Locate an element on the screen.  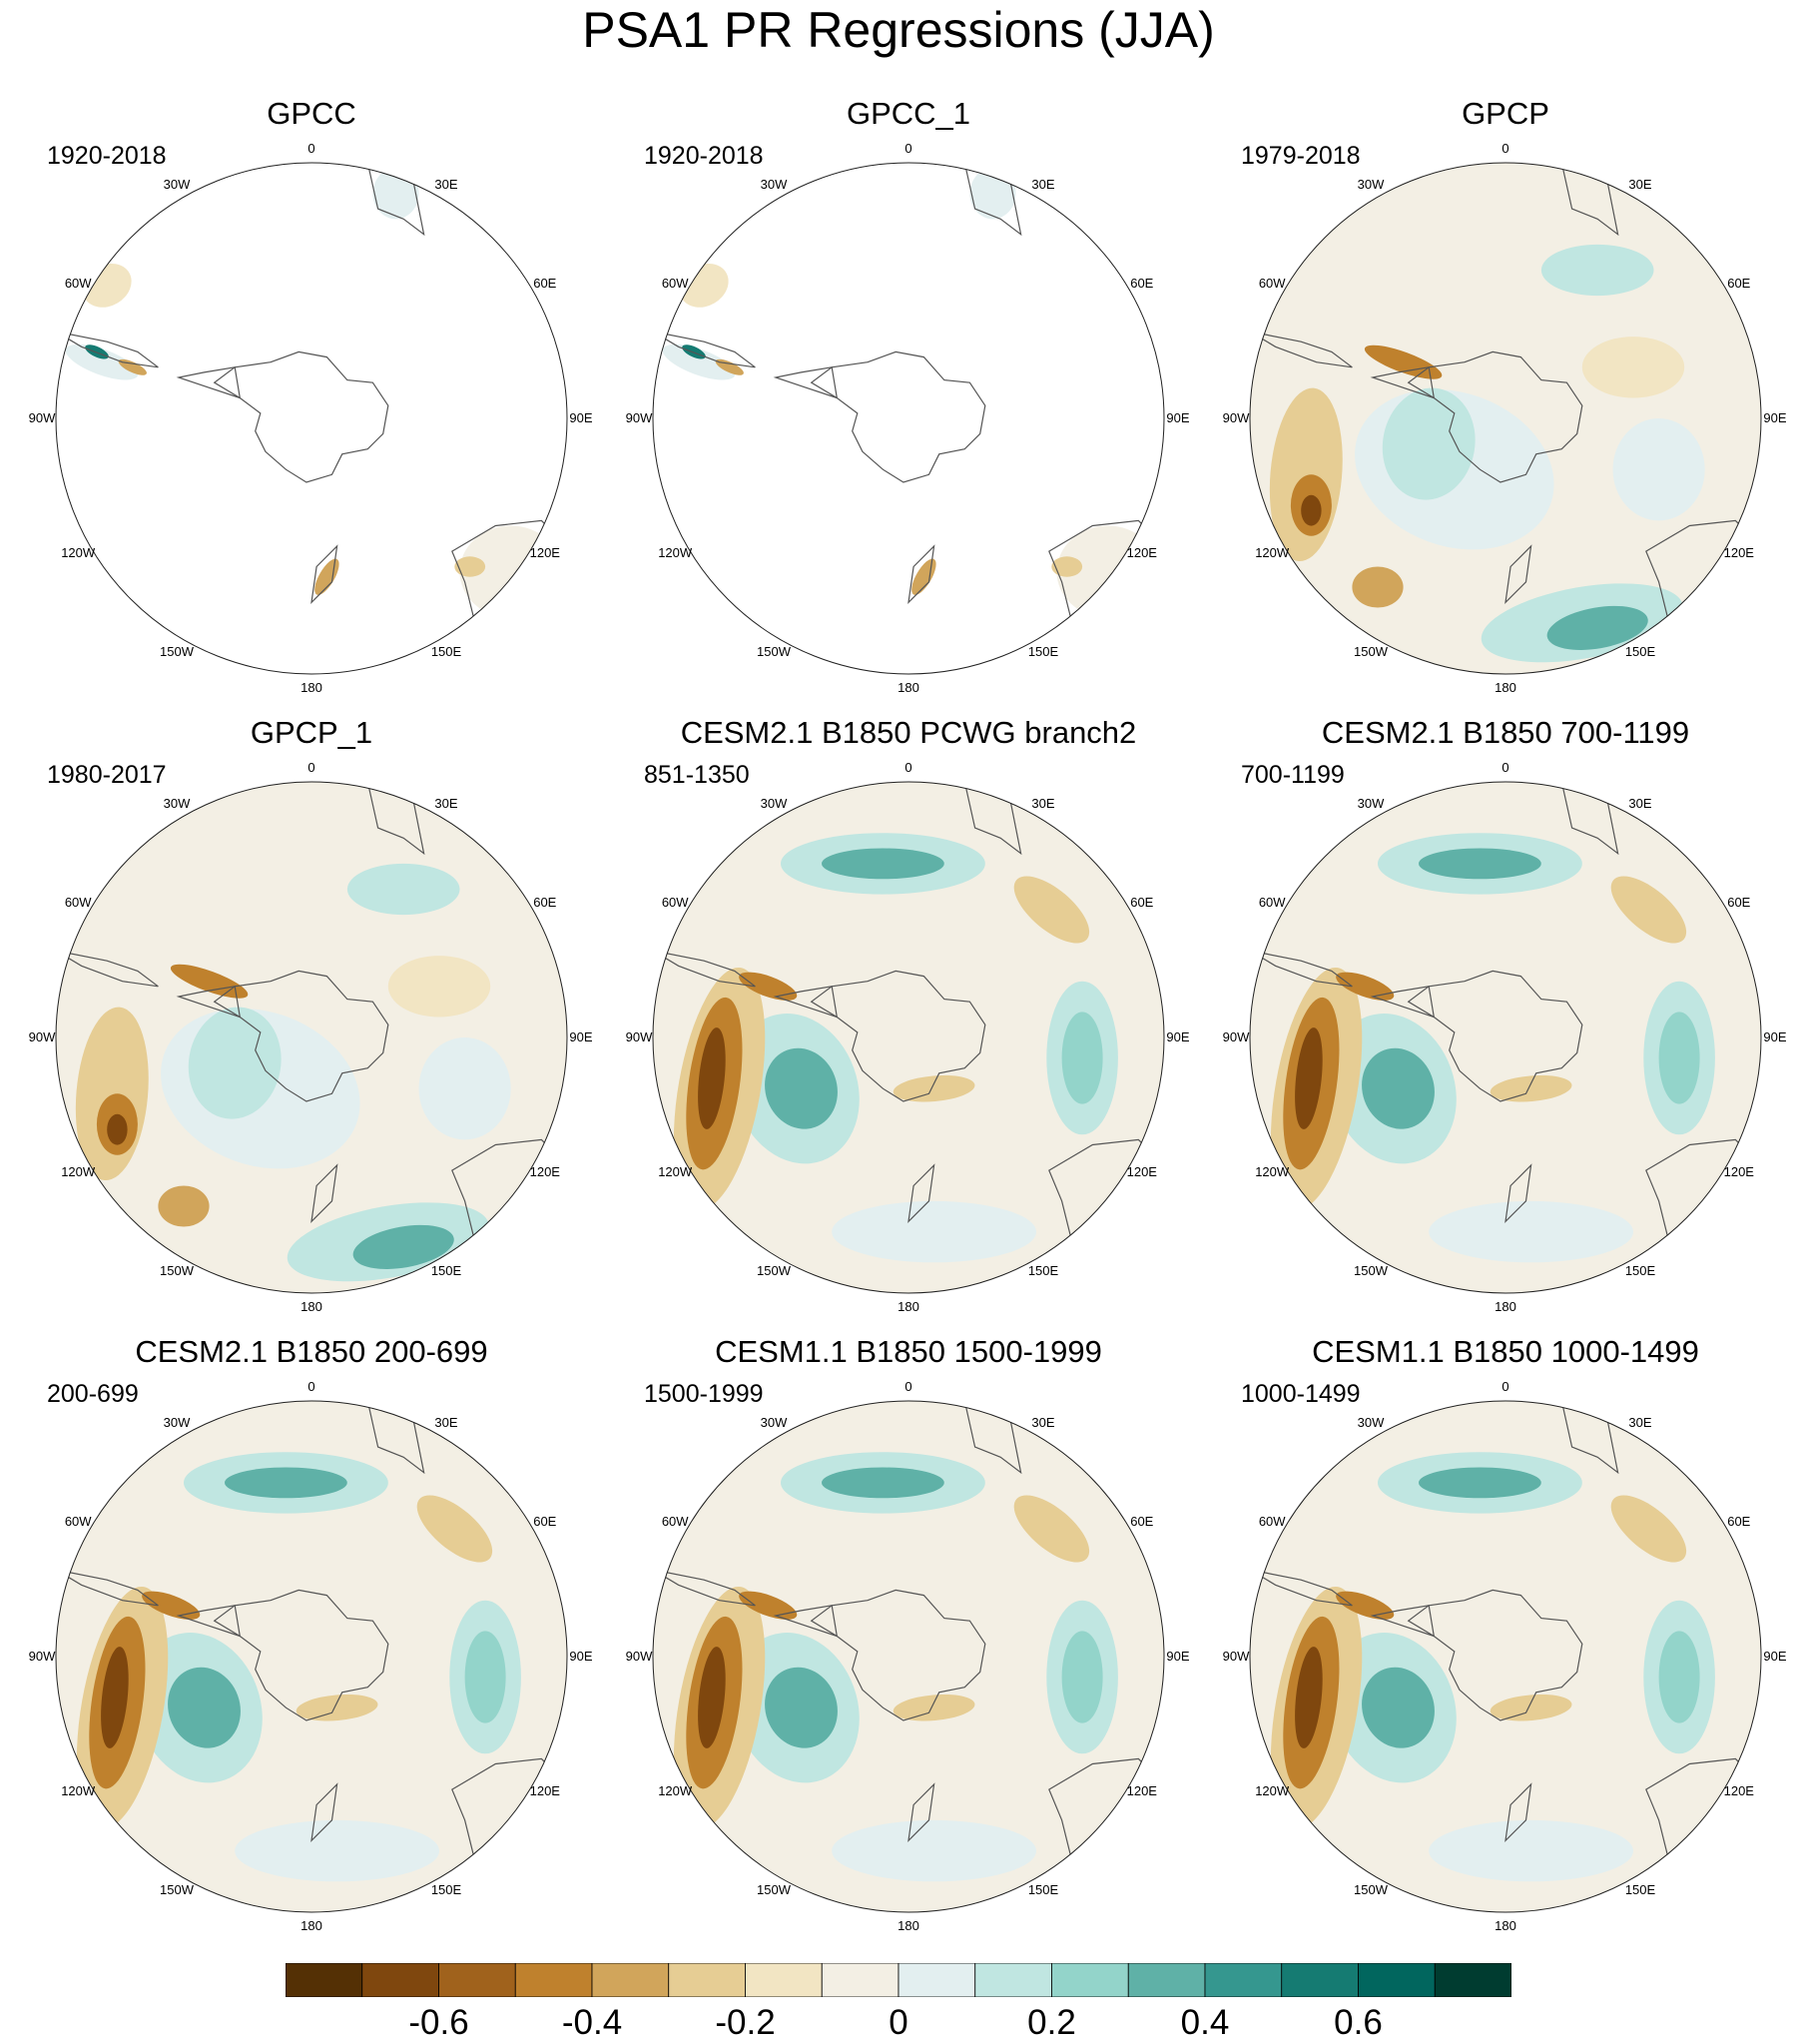
colorbar is located at coordinates (898, 1980).